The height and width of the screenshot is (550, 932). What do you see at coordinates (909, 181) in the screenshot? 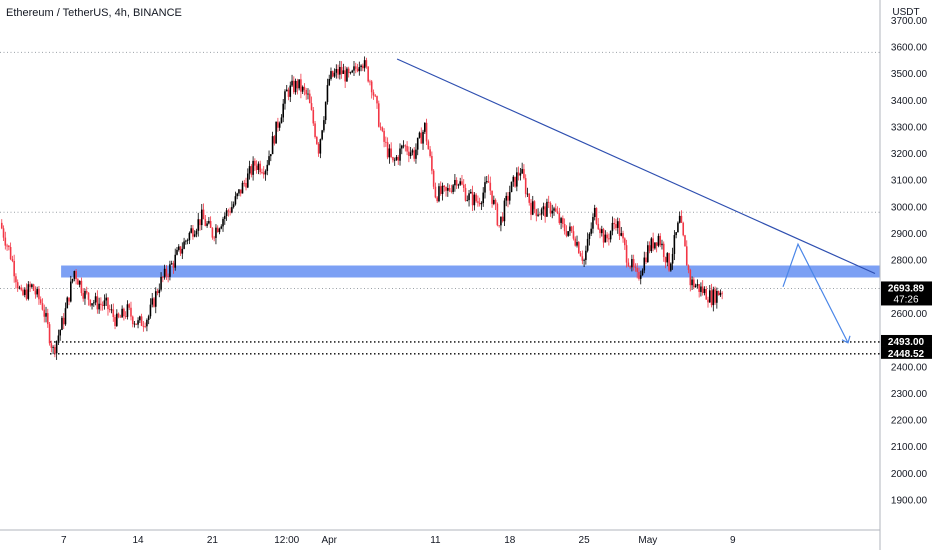
I see `y-tick-label: 3100.00` at bounding box center [909, 181].